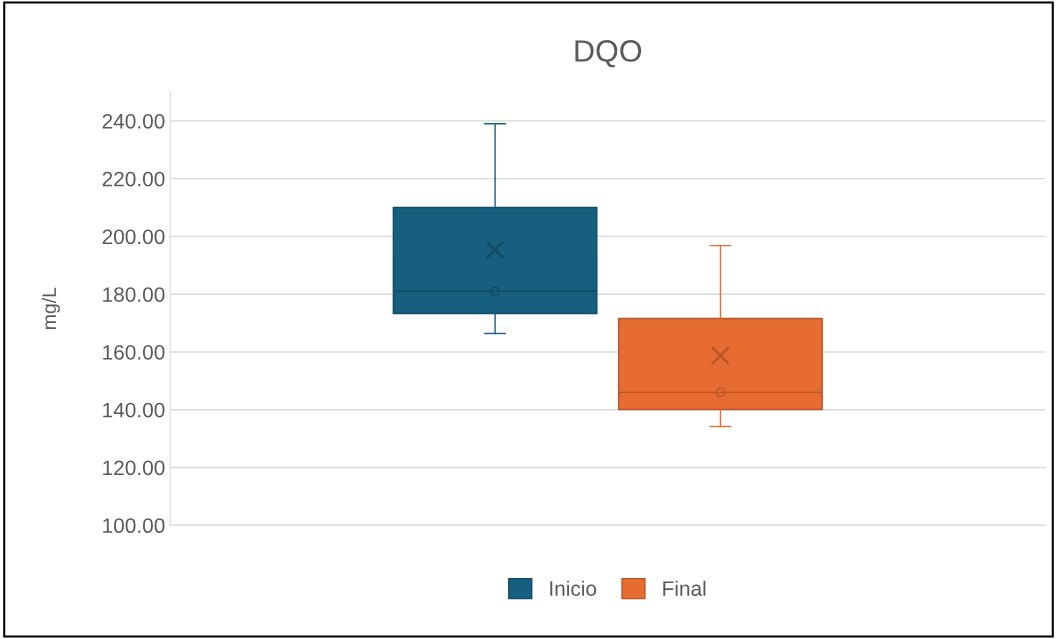 This screenshot has width=1057, height=639. Describe the element at coordinates (134, 526) in the screenshot. I see `y-tick-label: 100.00` at that location.